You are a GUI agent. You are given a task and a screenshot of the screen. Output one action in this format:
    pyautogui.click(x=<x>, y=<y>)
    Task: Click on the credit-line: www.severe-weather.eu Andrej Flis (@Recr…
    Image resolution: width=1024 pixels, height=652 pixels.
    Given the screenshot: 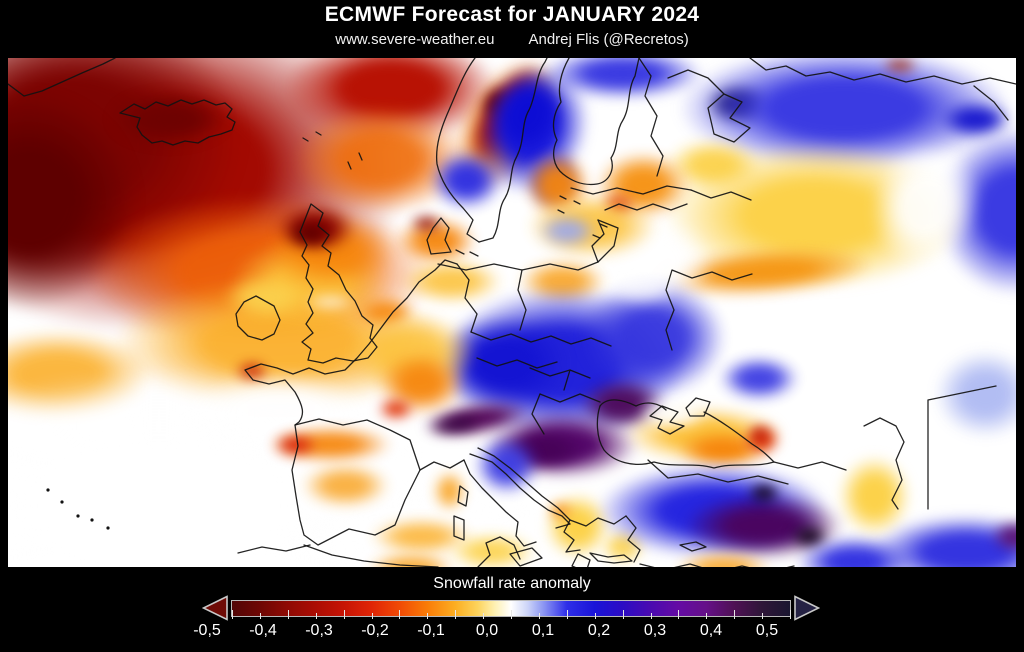 What is the action you would take?
    pyautogui.click(x=512, y=39)
    